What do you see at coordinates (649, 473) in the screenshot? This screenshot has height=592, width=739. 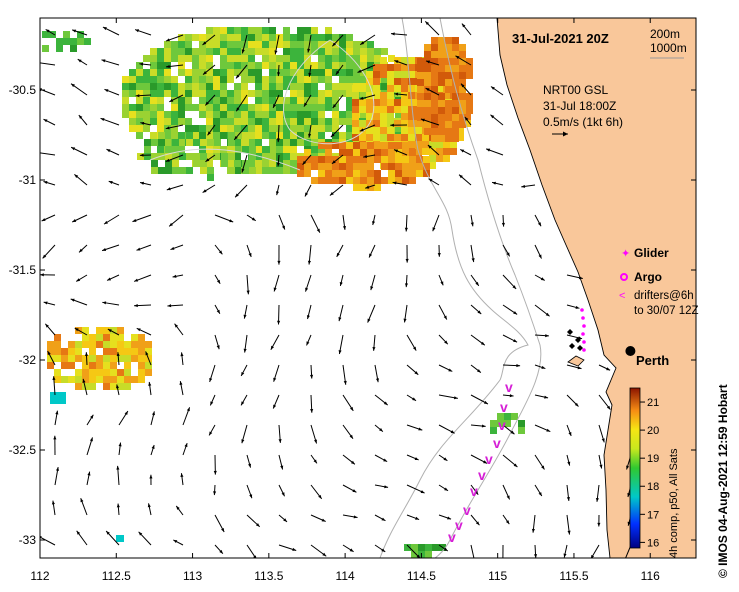 I see `colorbar-ticks: 21 20 19 18 17 16` at bounding box center [649, 473].